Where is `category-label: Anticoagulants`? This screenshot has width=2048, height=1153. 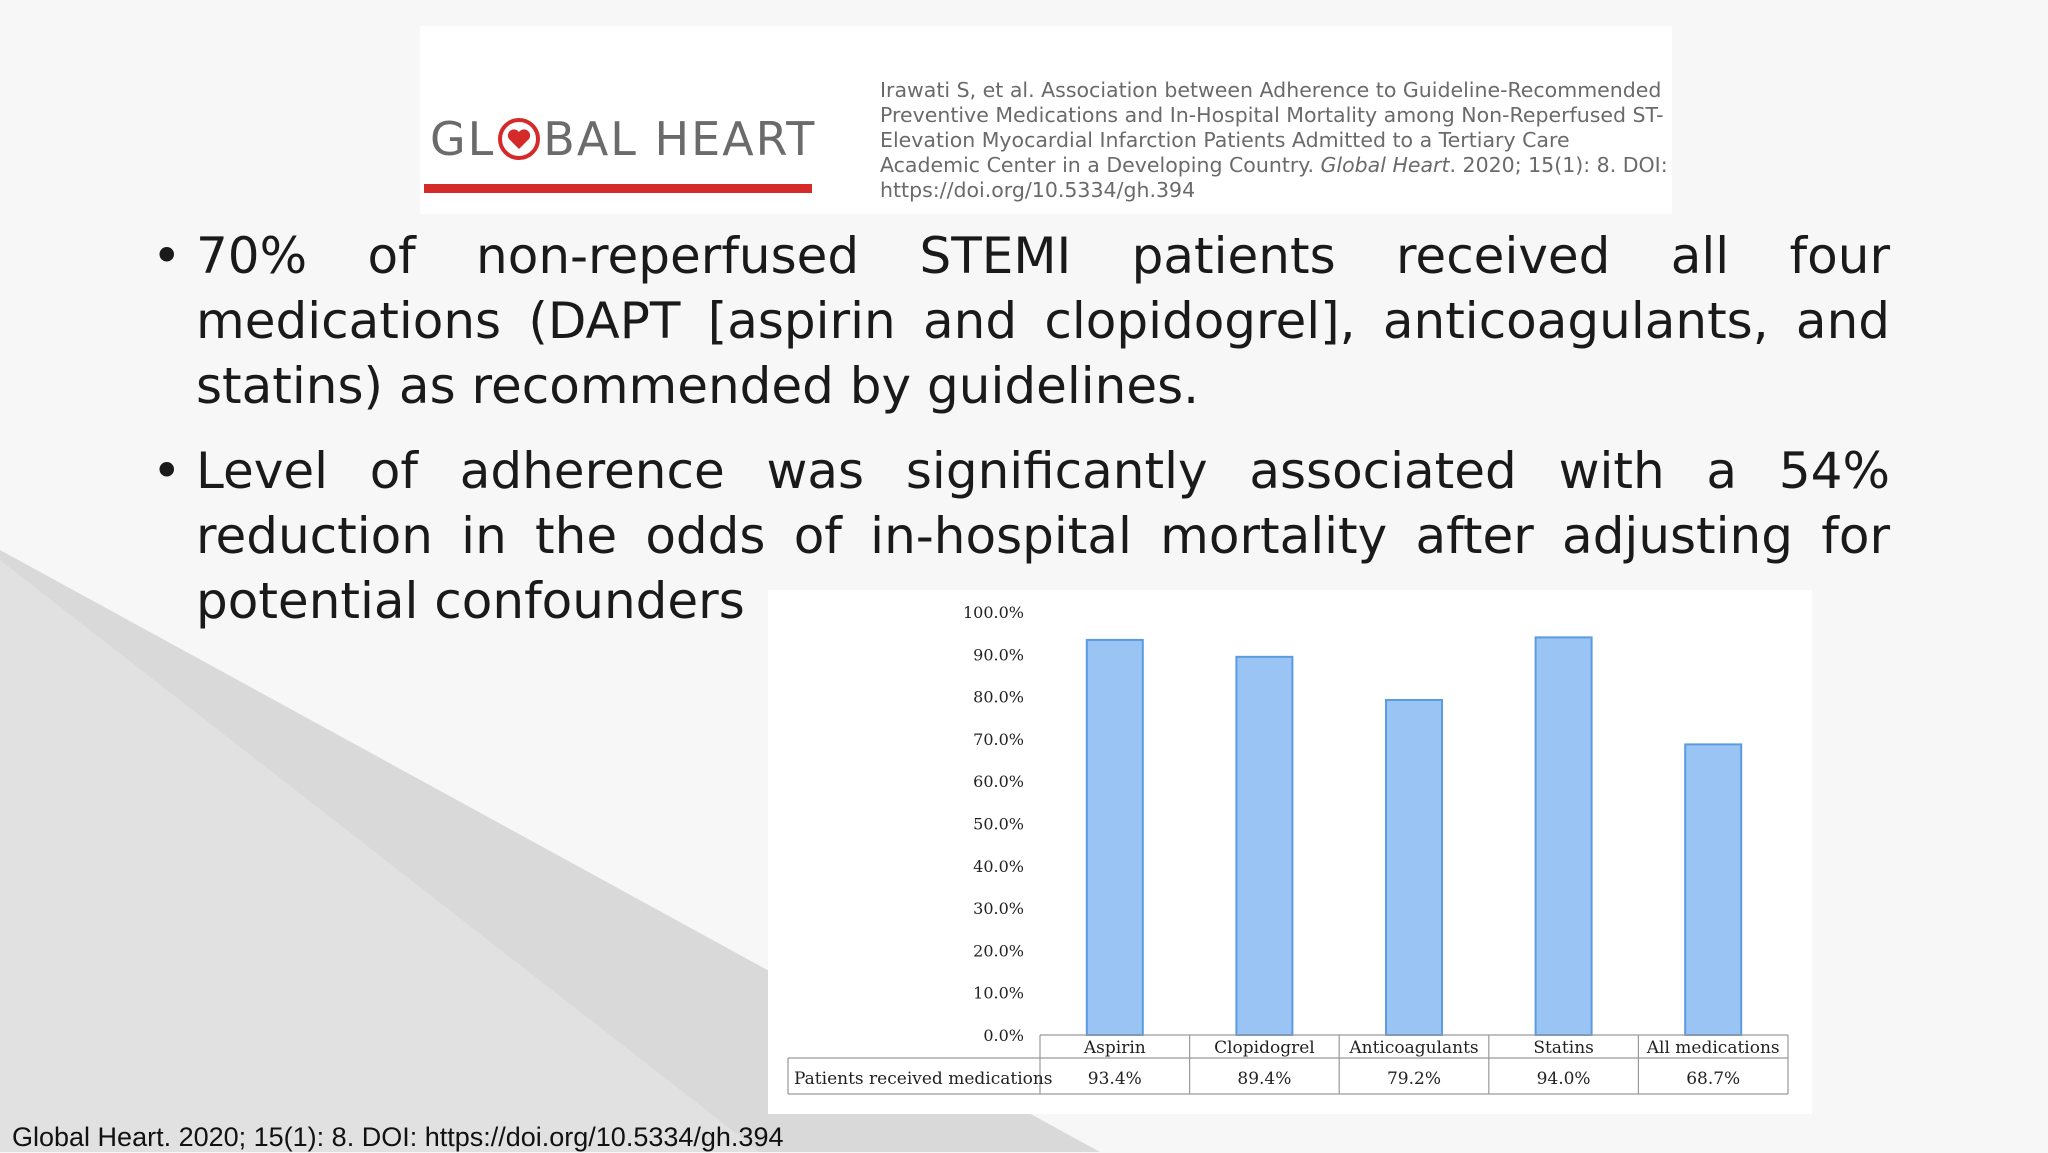
category-label: Anticoagulants is located at coordinates (1413, 1048).